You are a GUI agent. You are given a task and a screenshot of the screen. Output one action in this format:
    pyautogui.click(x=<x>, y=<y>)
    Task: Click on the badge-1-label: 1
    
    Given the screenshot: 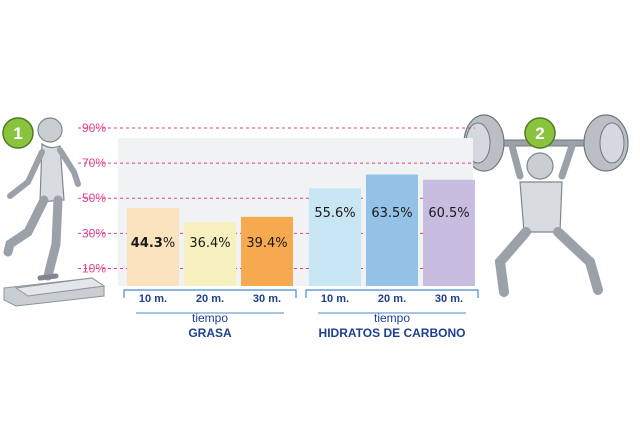 What is the action you would take?
    pyautogui.click(x=17, y=133)
    